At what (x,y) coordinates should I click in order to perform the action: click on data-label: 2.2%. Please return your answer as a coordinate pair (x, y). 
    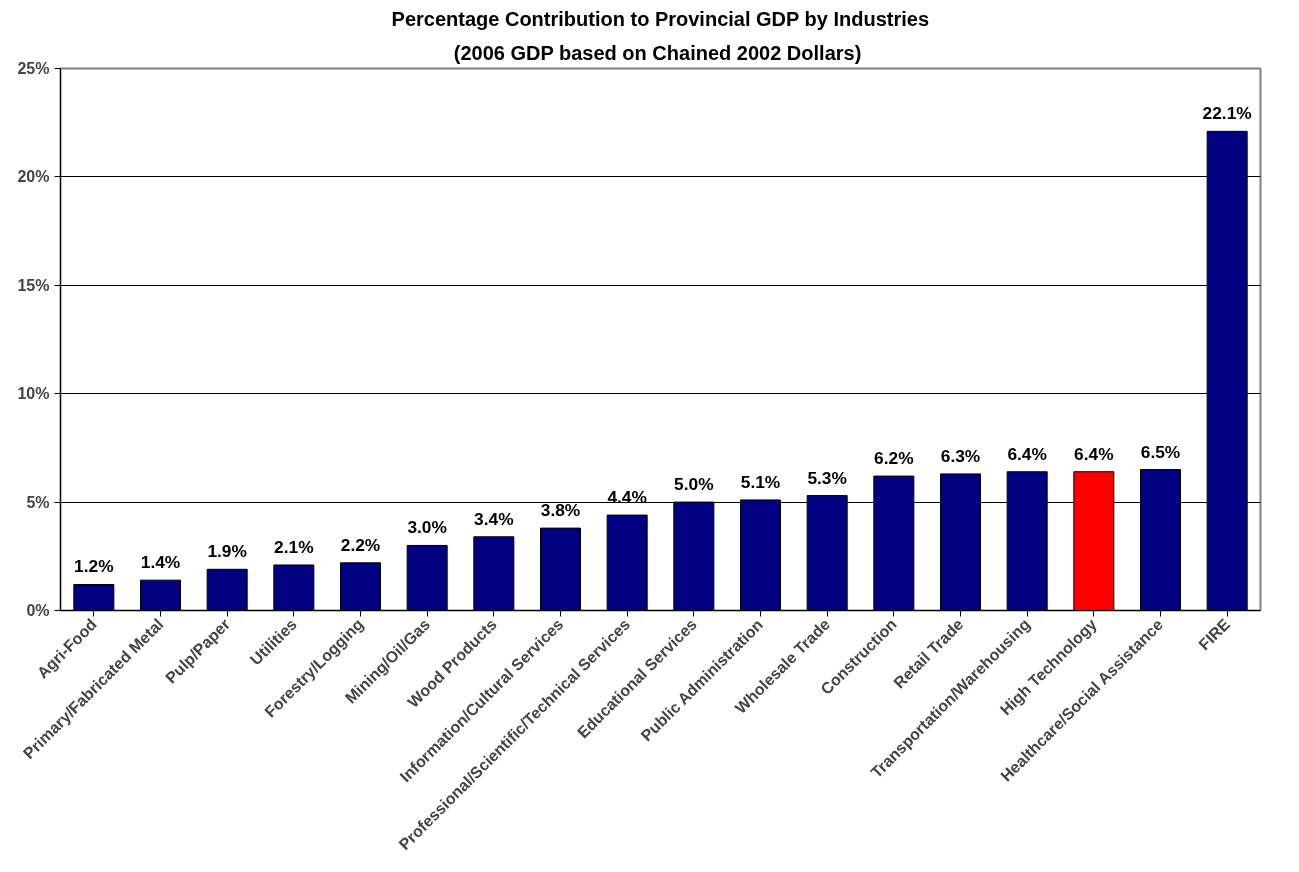
    Looking at the image, I should click on (360, 544).